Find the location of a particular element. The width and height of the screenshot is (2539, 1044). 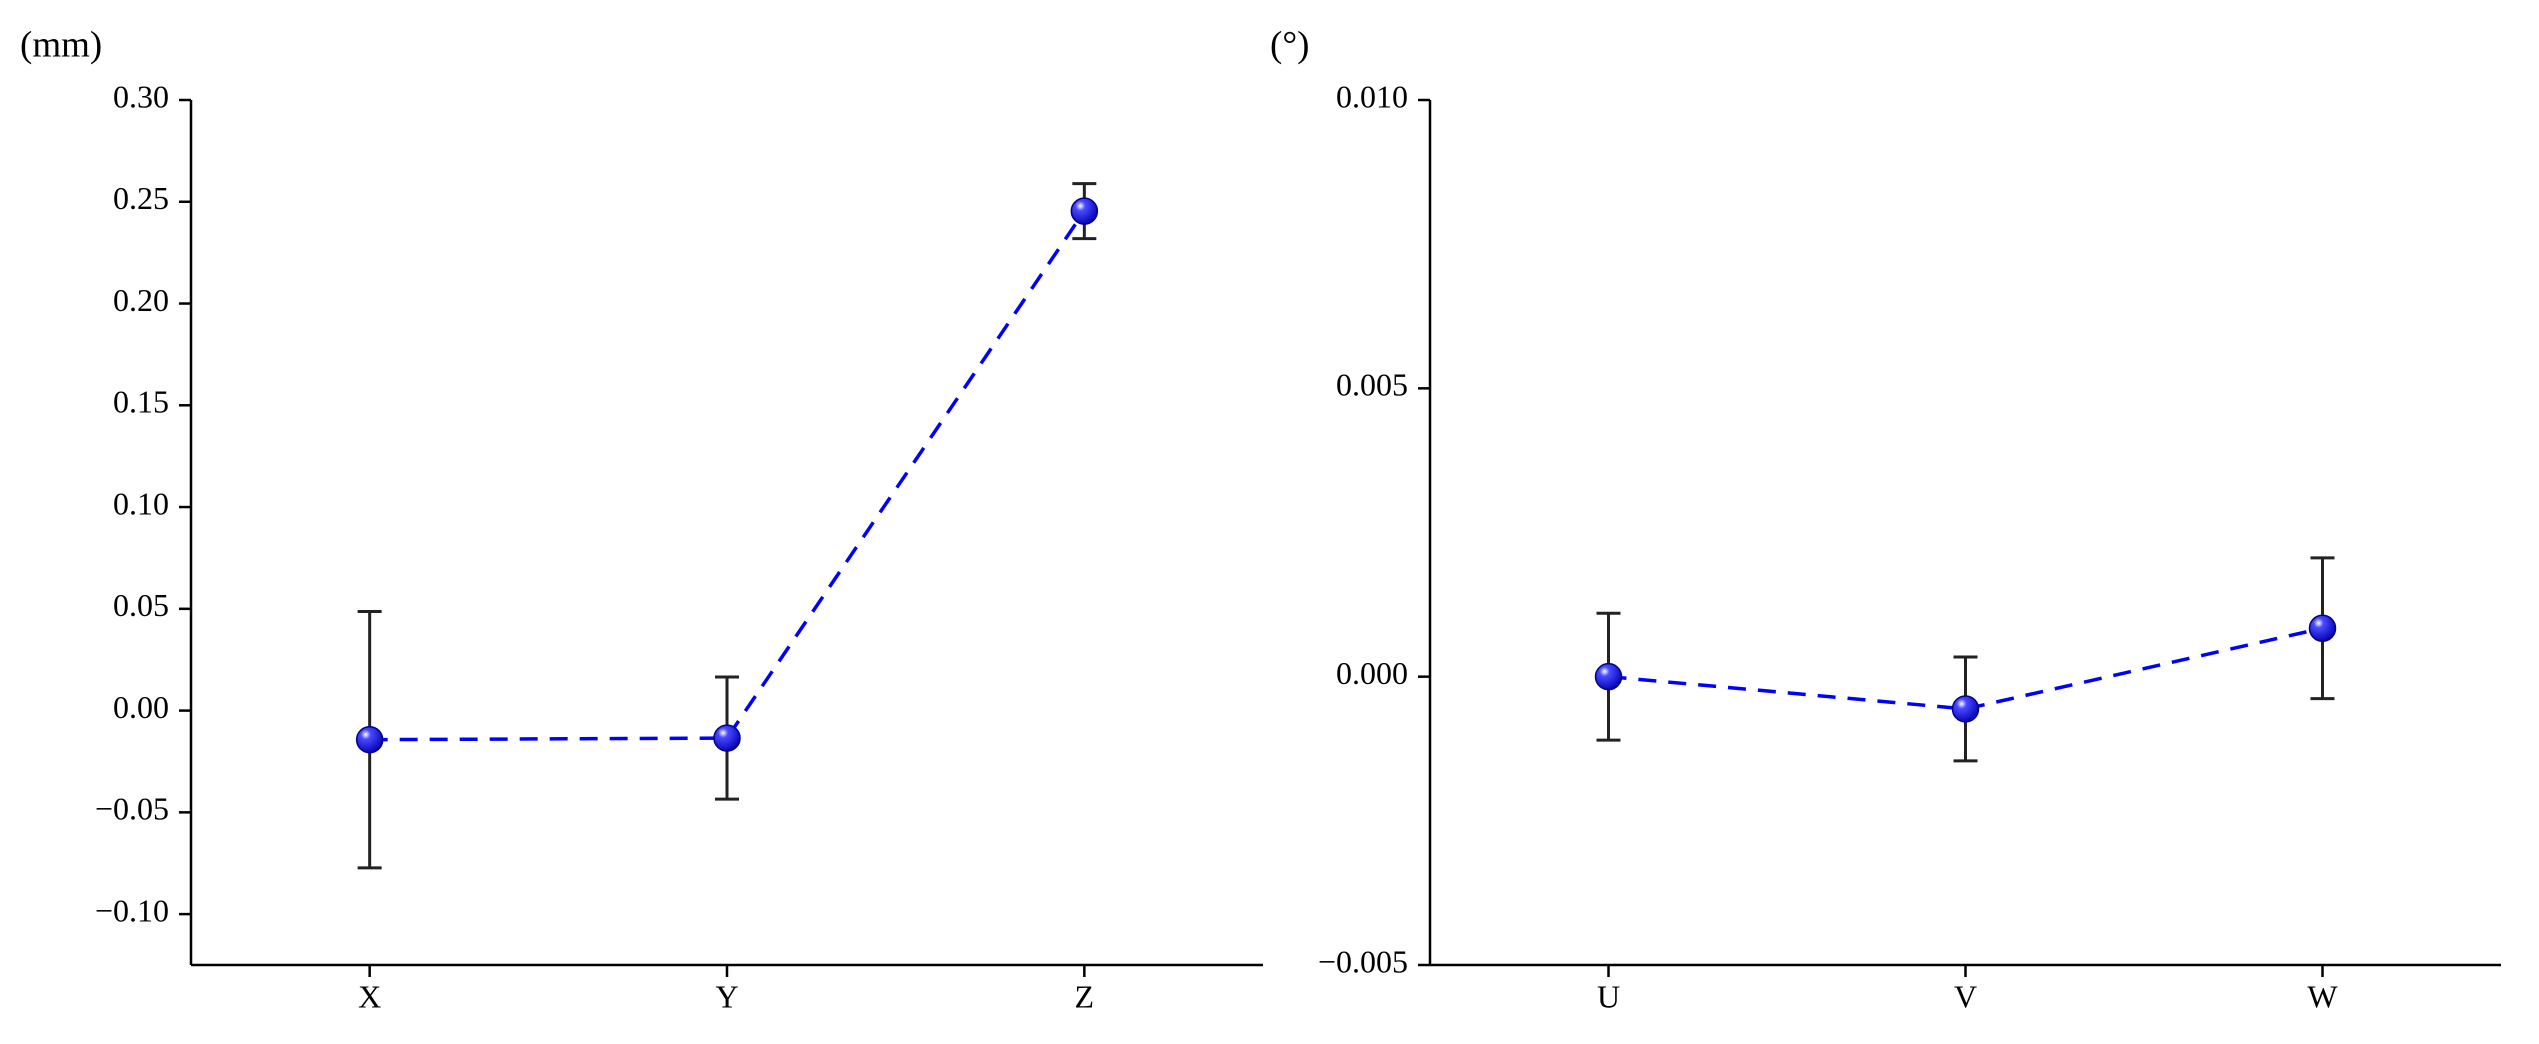

y-tick-label: 0.10 is located at coordinates (141, 503).